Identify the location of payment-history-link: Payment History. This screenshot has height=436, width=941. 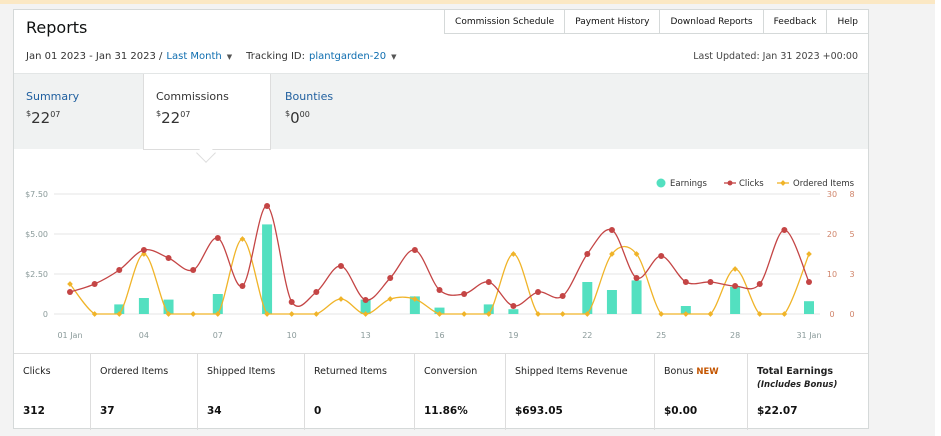
(613, 21).